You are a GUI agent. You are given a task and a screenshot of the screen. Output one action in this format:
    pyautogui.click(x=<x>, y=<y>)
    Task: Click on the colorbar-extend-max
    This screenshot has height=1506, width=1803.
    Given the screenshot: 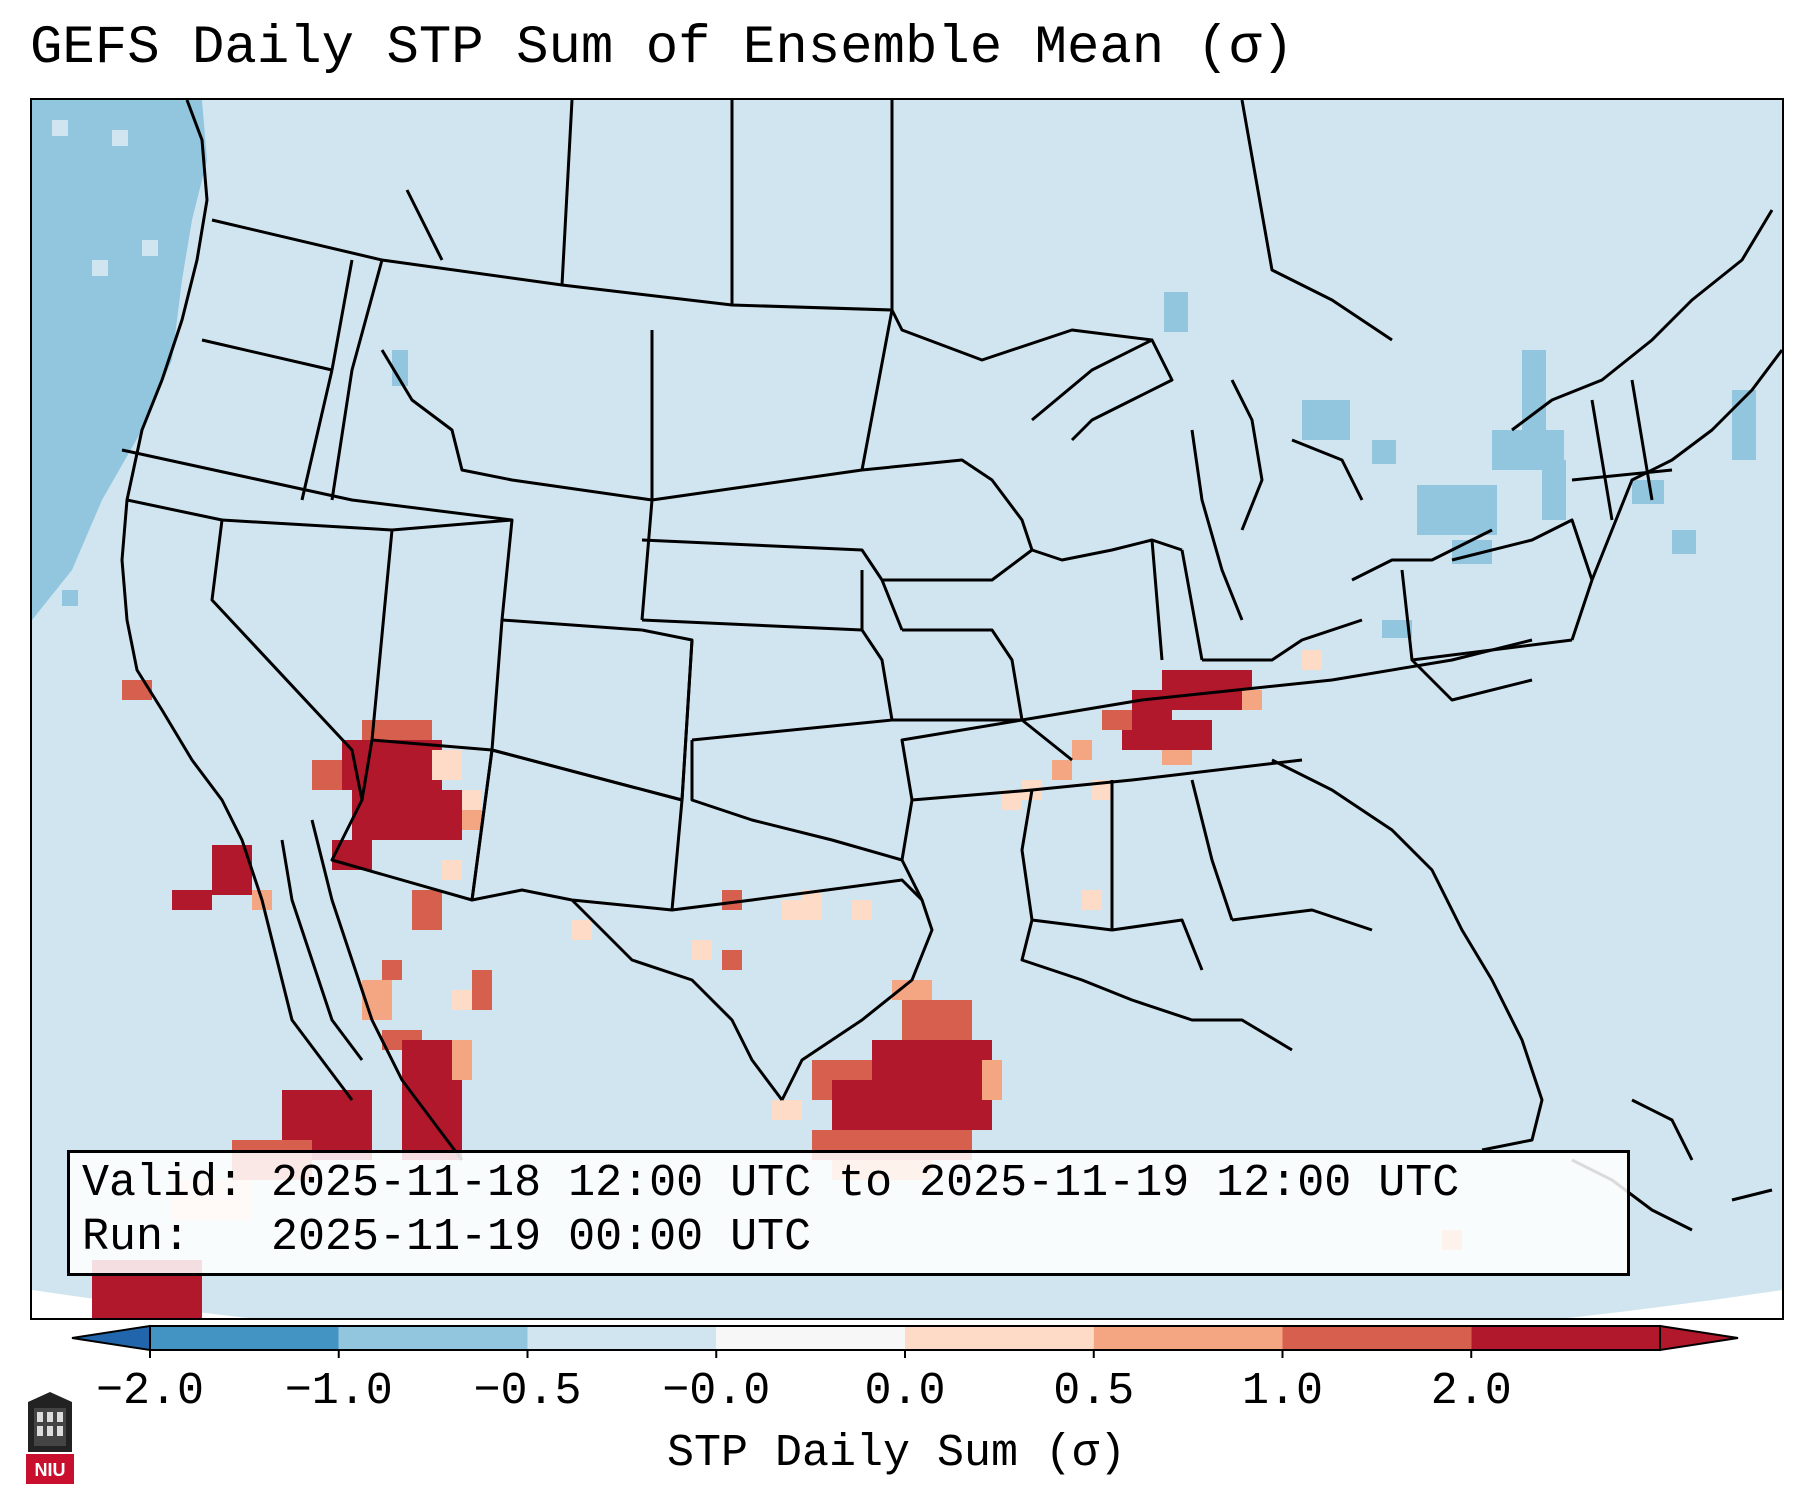 What is the action you would take?
    pyautogui.click(x=1699, y=1338)
    